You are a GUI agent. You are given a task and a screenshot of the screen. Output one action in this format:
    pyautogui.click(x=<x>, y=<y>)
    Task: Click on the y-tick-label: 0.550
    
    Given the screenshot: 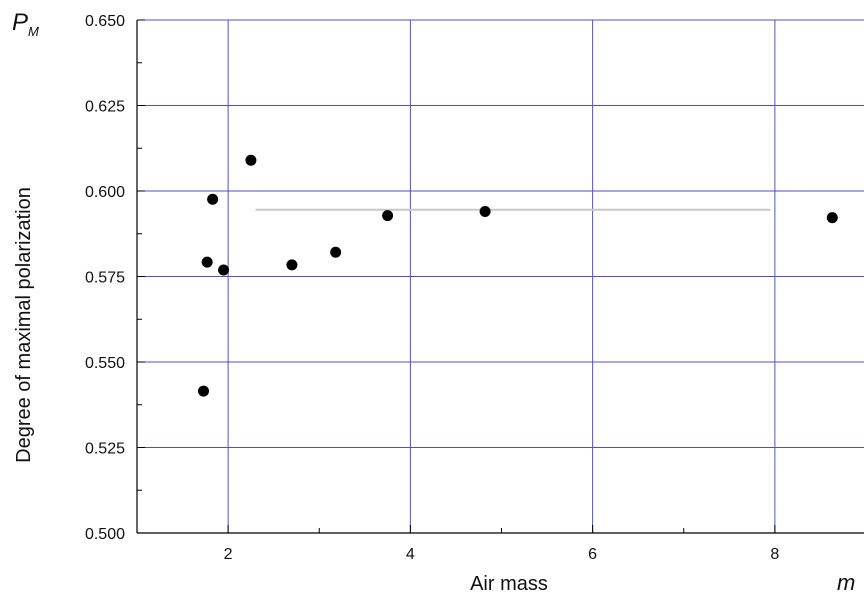 What is the action you would take?
    pyautogui.click(x=105, y=363)
    